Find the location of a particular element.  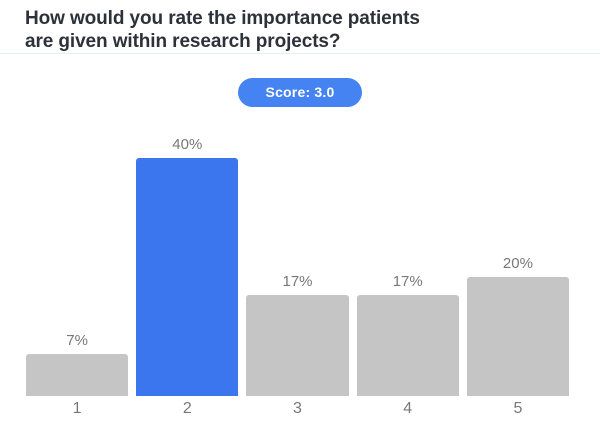

bar-column-3: 17% is located at coordinates (297, 334).